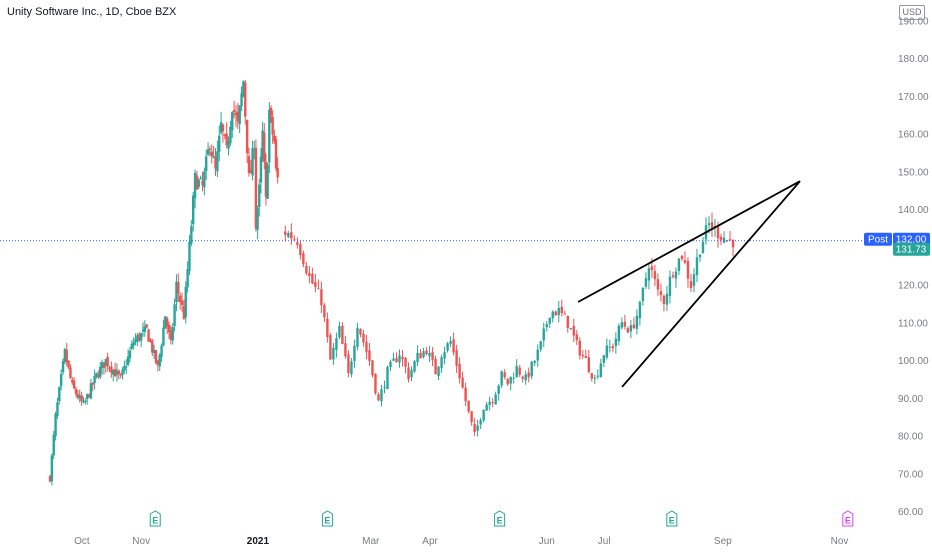  I want to click on time-tick-label: 2021, so click(258, 541).